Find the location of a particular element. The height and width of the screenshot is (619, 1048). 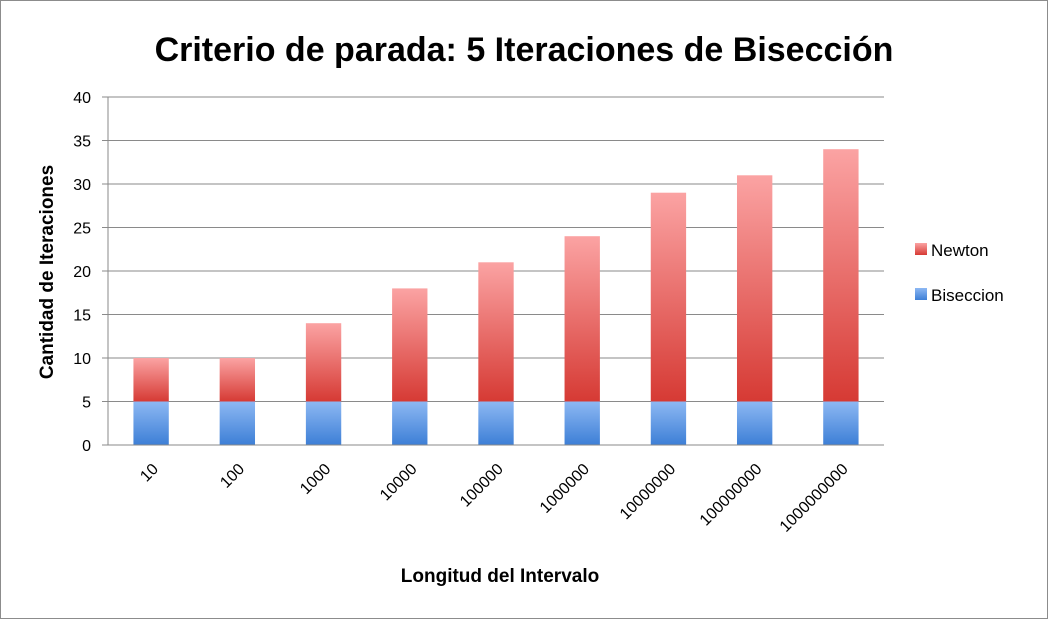

y-tick-label: 15 is located at coordinates (82, 316).